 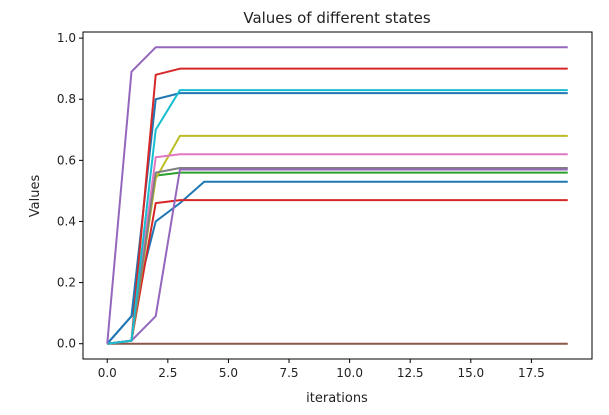 What do you see at coordinates (66, 344) in the screenshot?
I see `y-tick-label: 0.0` at bounding box center [66, 344].